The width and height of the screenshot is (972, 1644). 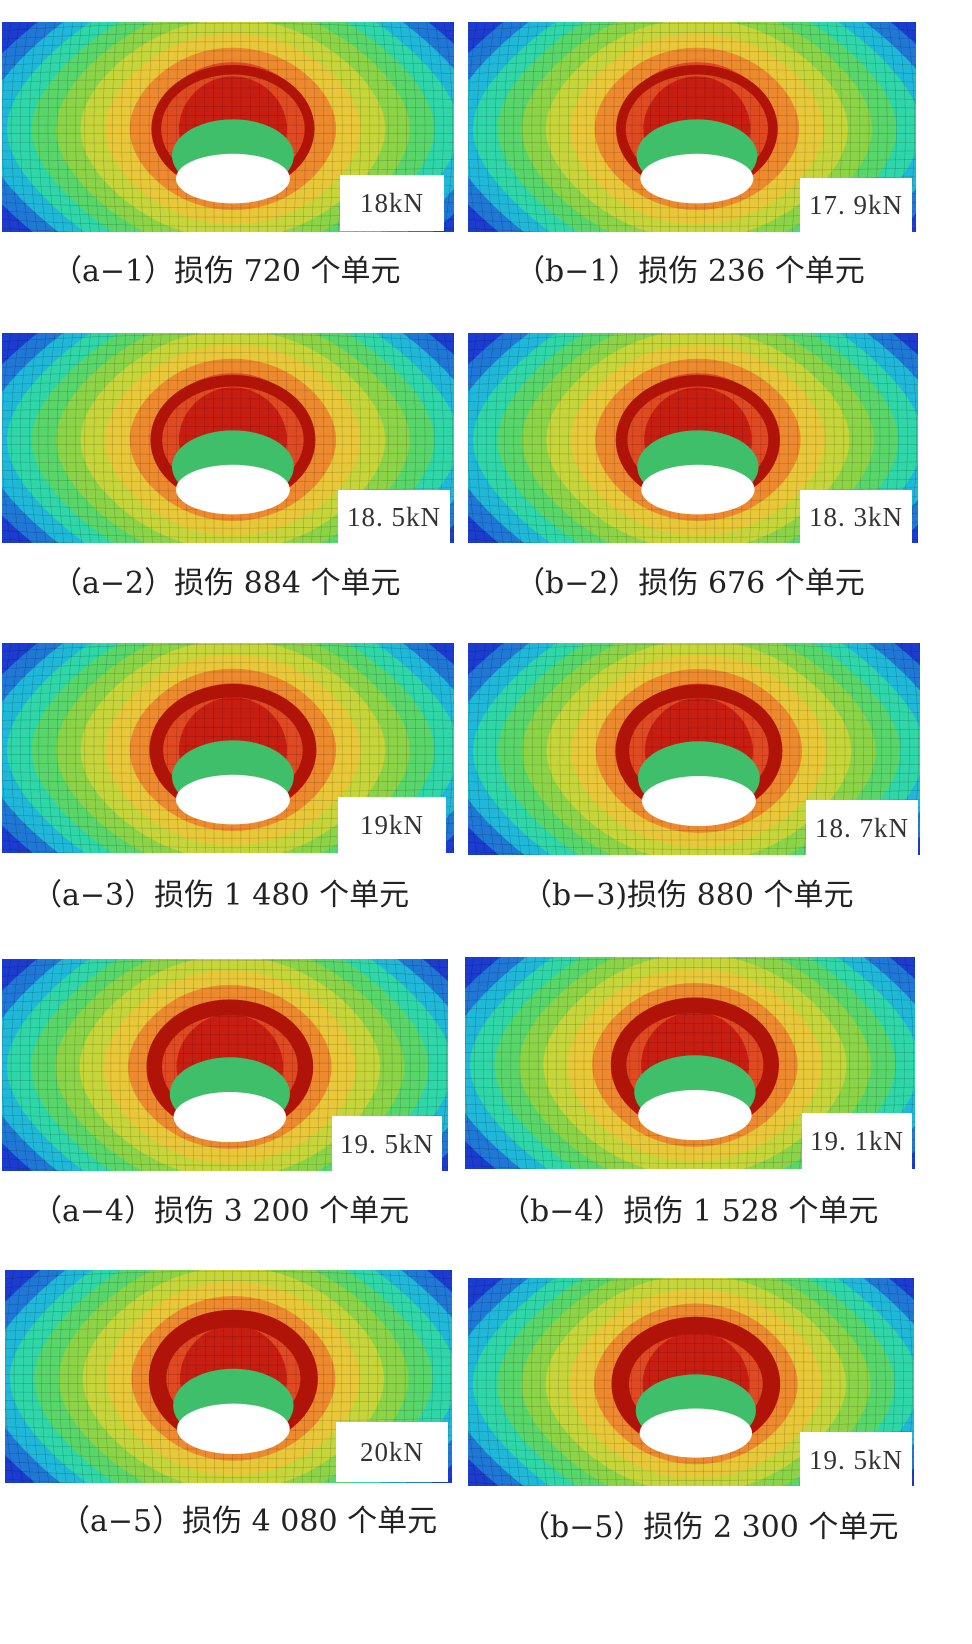 I want to click on load-label-a-3: 19kN, so click(x=392, y=825).